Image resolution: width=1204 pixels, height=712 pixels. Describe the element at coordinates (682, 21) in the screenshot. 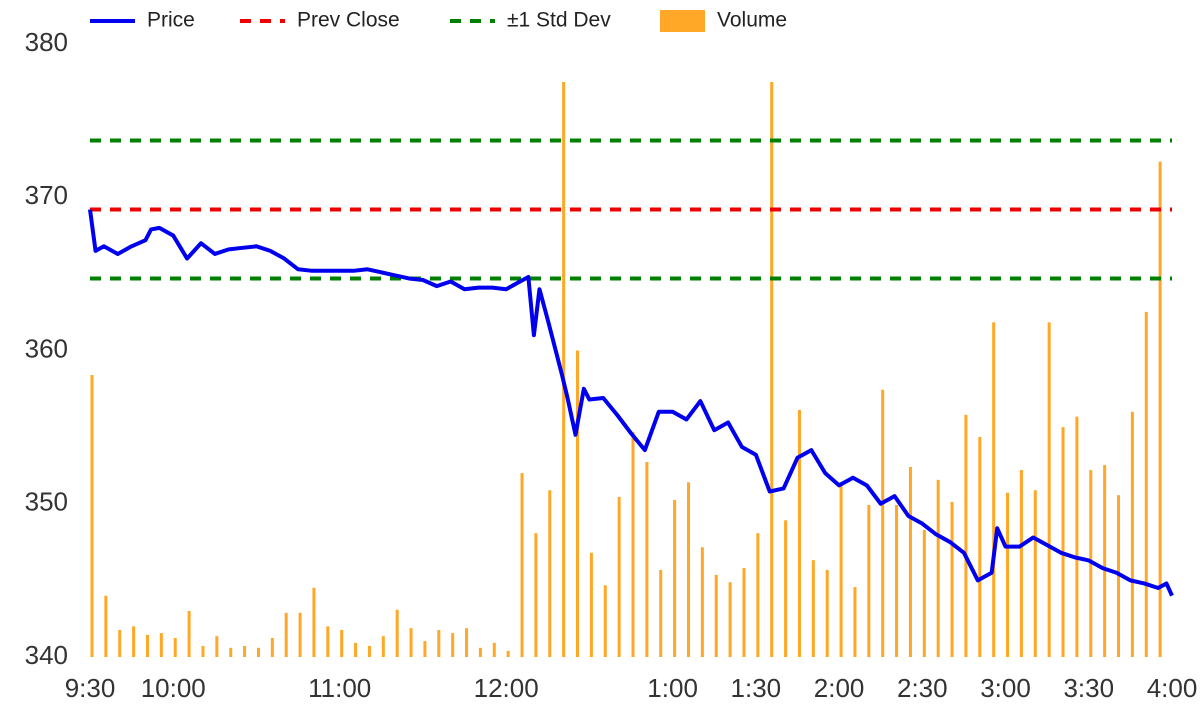

I see `legend-swatch` at that location.